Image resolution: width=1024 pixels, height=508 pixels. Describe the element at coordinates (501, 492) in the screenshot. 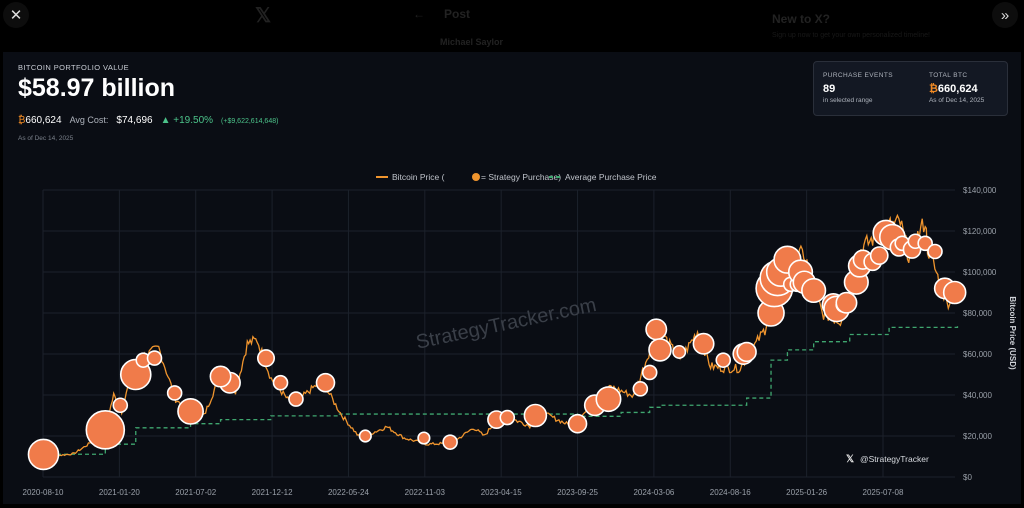

I see `x-tick-label: 2023-04-15` at that location.